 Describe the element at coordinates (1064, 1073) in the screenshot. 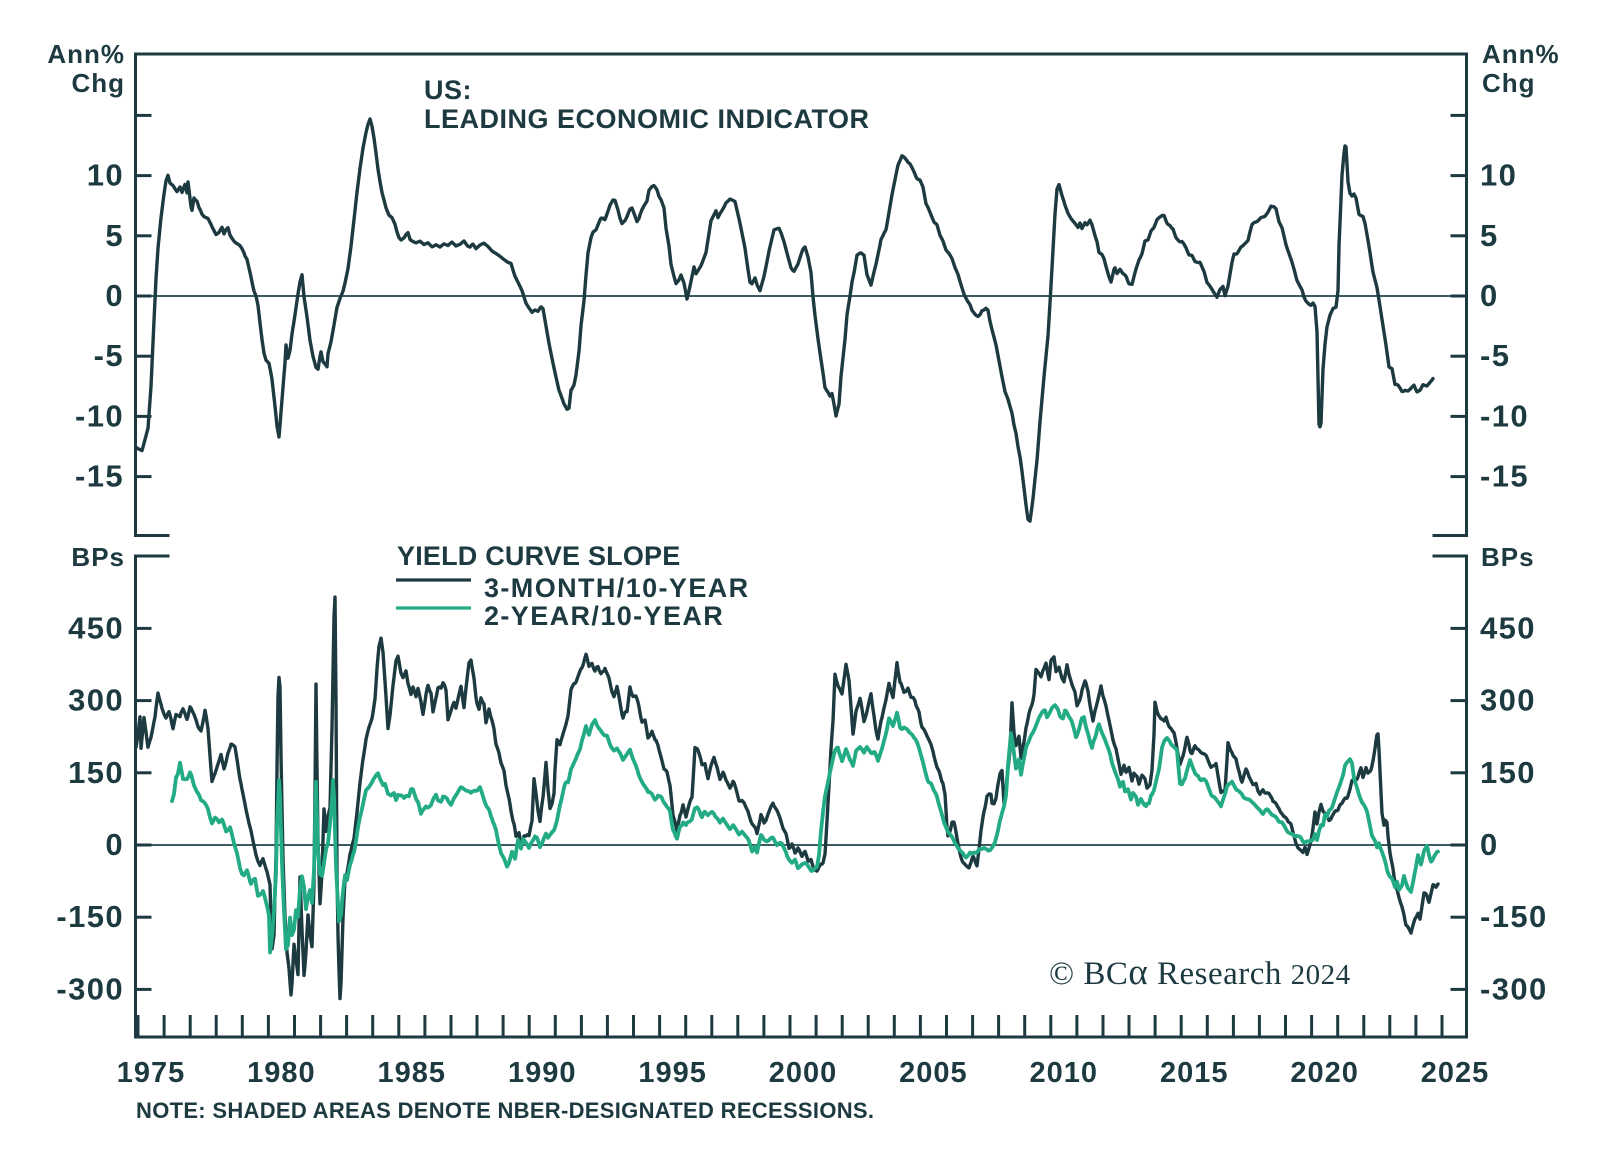

I see `svg-text: 2010` at that location.